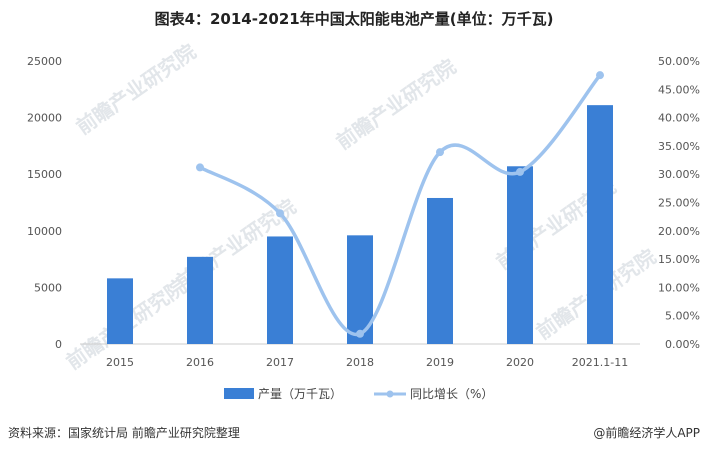 This screenshot has width=708, height=452. What do you see at coordinates (440, 362) in the screenshot?
I see `x-tick-label: 2019` at bounding box center [440, 362].